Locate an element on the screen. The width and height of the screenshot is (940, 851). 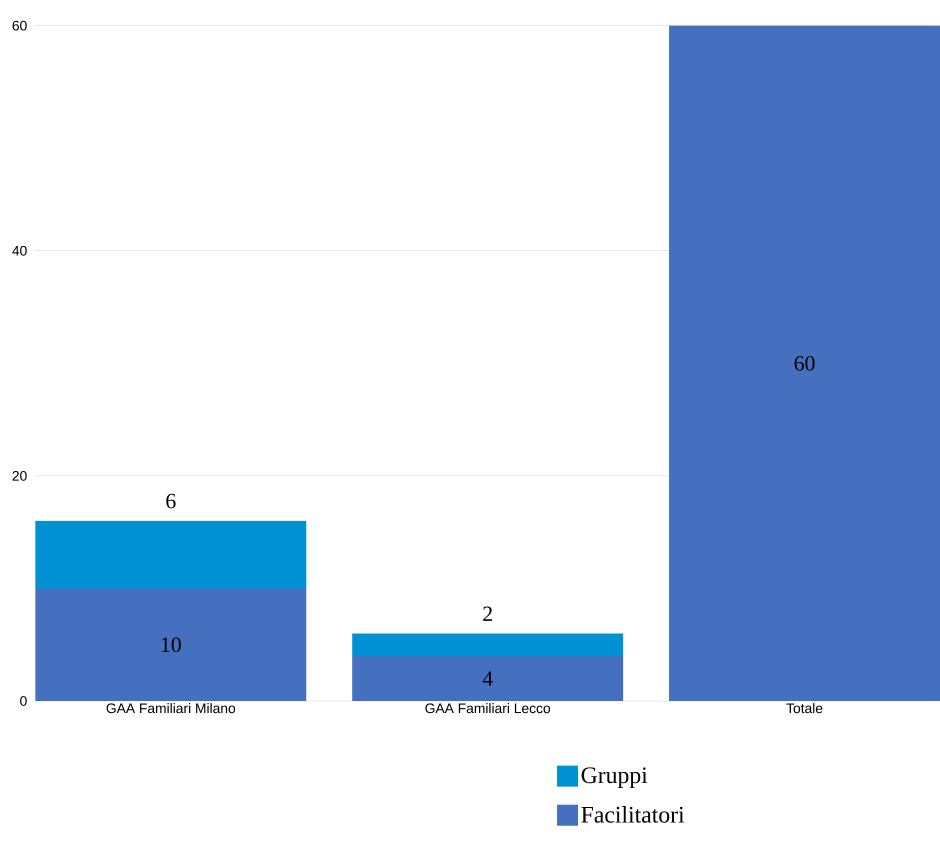
legend-label: Facilitatori is located at coordinates (632, 814).